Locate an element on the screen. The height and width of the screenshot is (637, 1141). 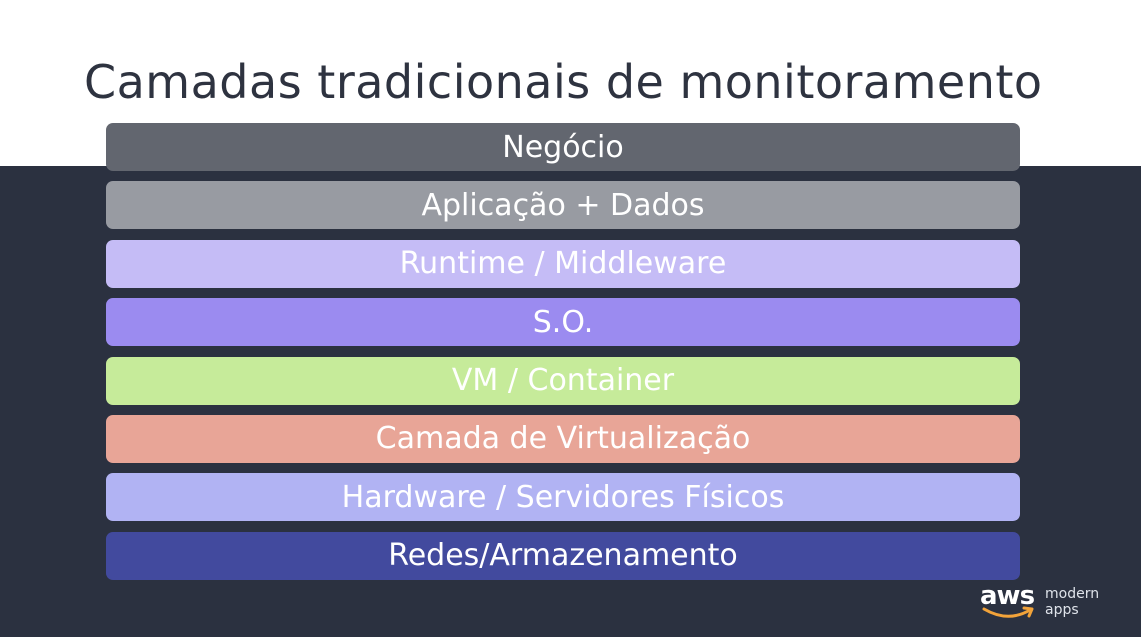
layer-virtualization: Camada de Virtualização is located at coordinates (563, 438).